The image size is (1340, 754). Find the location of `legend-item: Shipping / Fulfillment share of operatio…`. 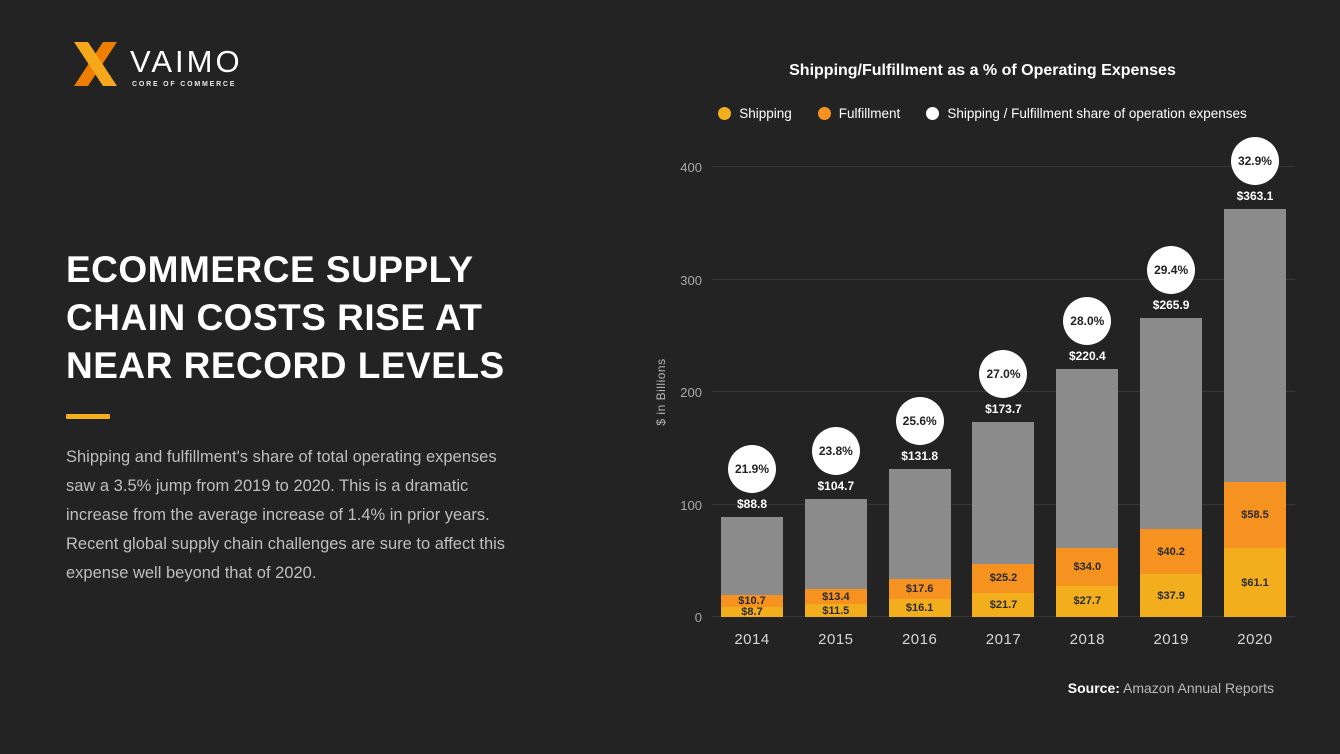

legend-item: Shipping / Fulfillment share of operatio… is located at coordinates (1086, 113).